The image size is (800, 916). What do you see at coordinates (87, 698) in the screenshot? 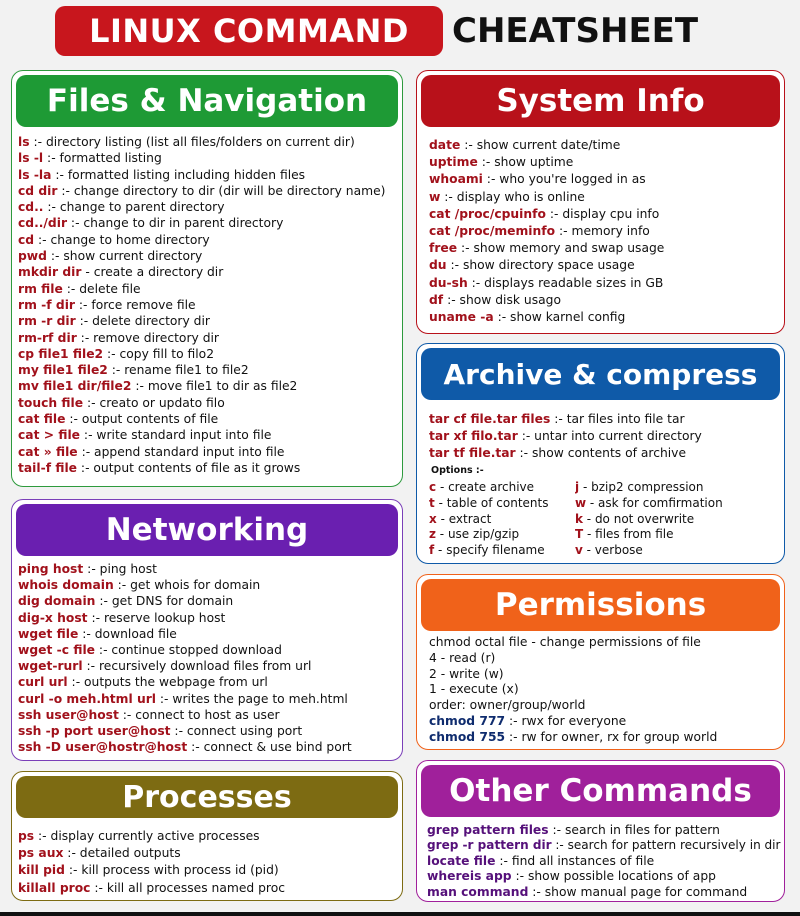
I see `command-name: curl -o meh.html url` at bounding box center [87, 698].